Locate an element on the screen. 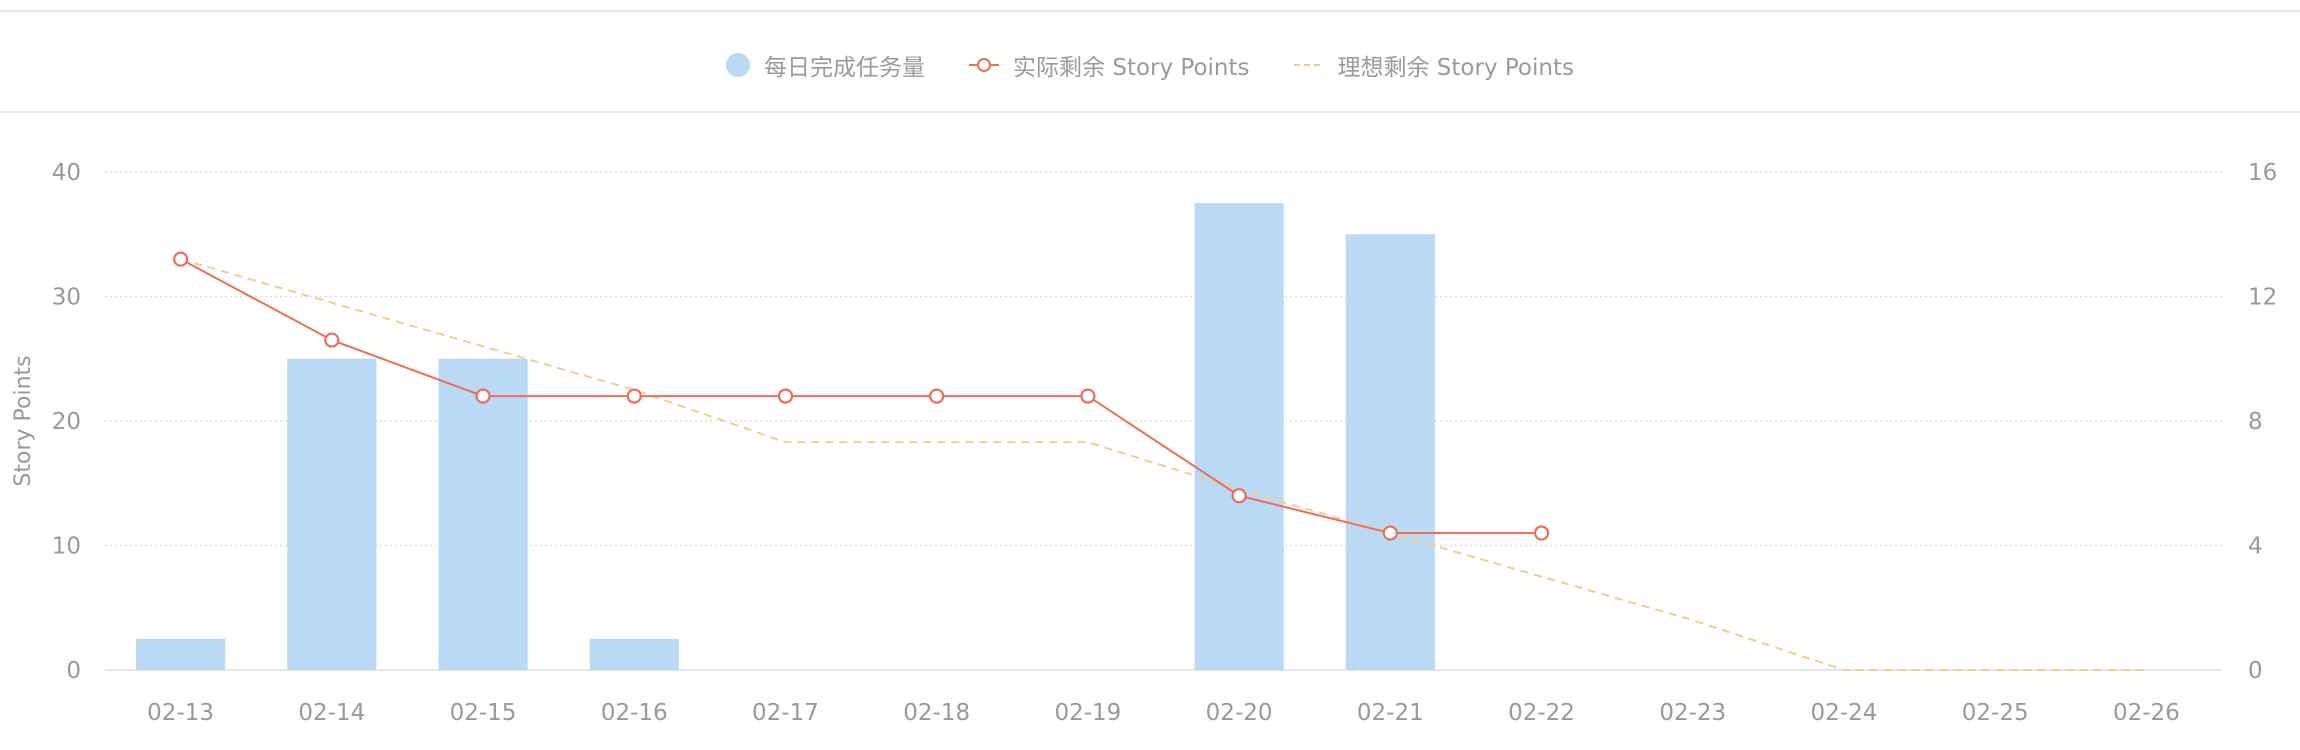  x-tick-label: 02-19 is located at coordinates (1087, 713).